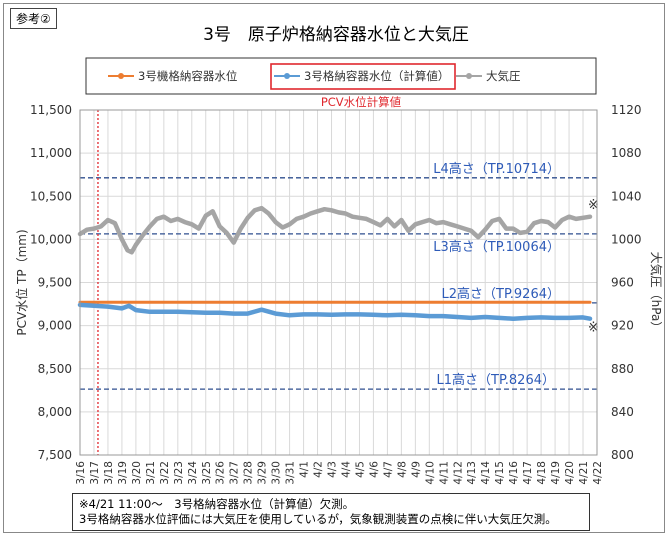 The width and height of the screenshot is (672, 540). I want to click on x-tick-label: 4/10, so click(430, 473).